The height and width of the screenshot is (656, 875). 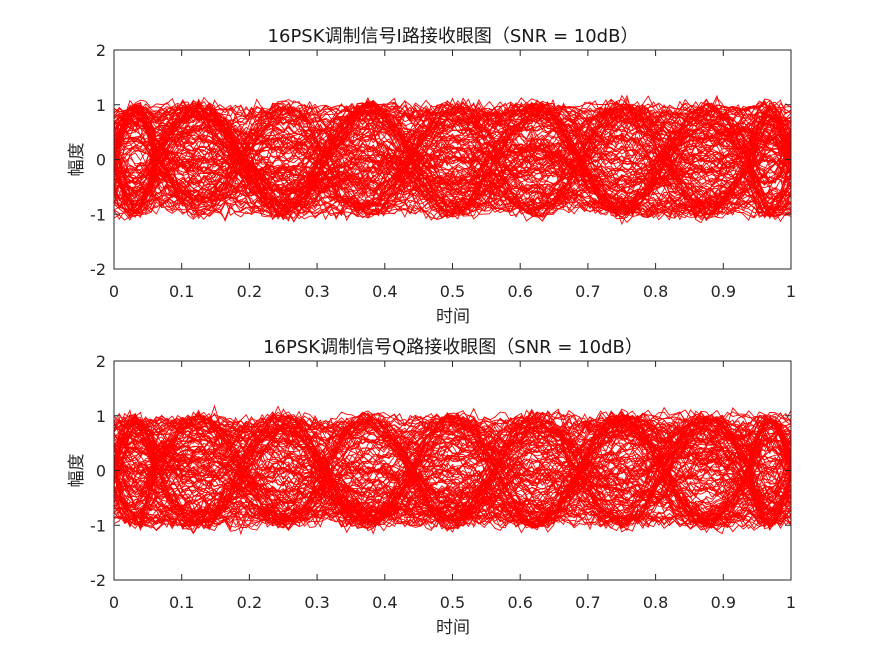 I want to click on chart-title: 16PSK调制信号Q路接收眼图（SNR = 10dB）, so click(x=453, y=347).